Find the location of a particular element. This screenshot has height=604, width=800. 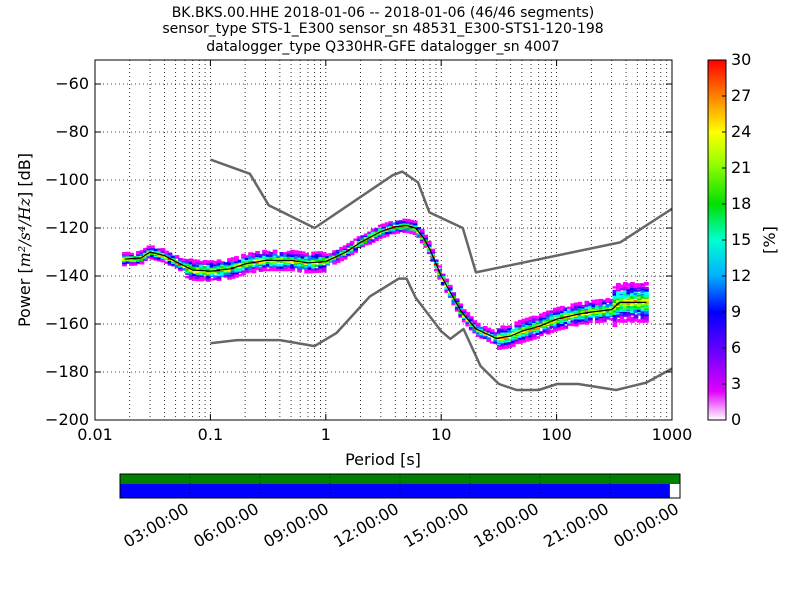

colorbar-tick-label: 3 is located at coordinates (736, 383).